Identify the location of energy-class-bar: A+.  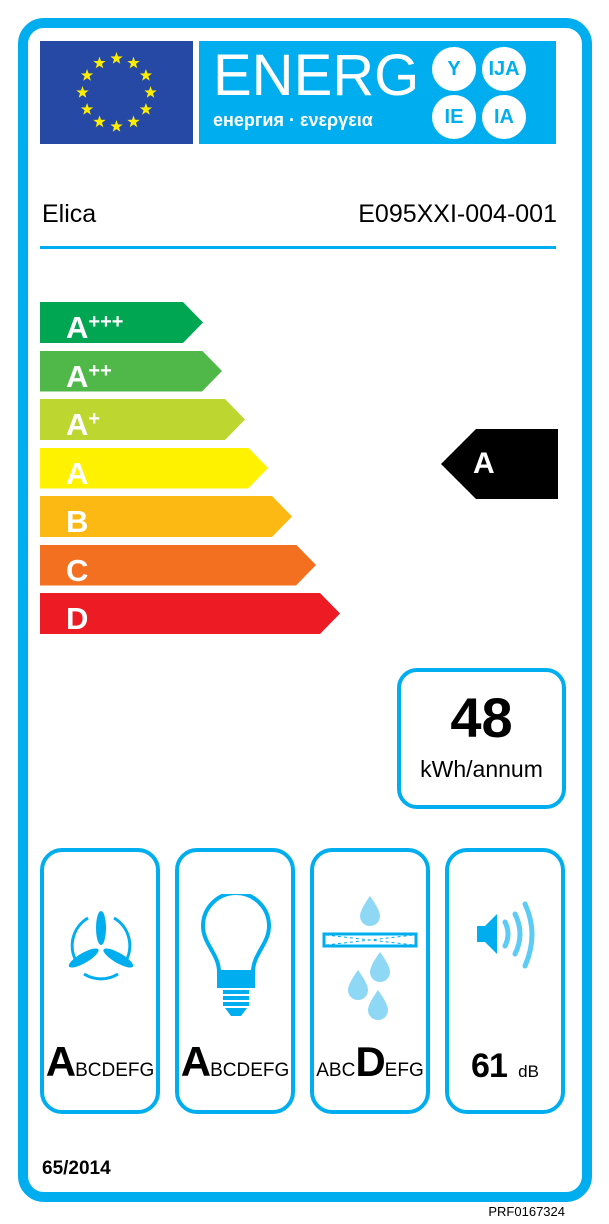
(142, 419).